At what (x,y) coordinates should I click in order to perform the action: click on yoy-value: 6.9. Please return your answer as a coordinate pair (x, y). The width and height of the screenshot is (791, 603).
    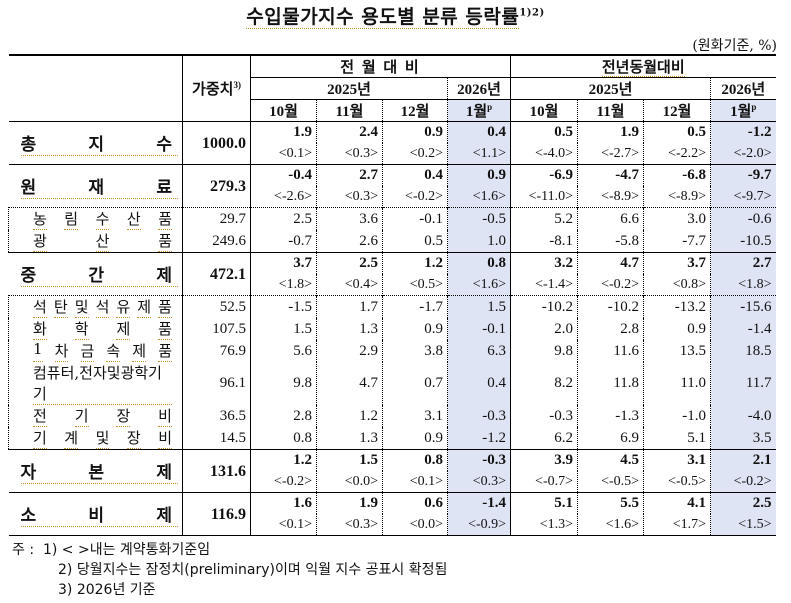
    Looking at the image, I should click on (610, 438).